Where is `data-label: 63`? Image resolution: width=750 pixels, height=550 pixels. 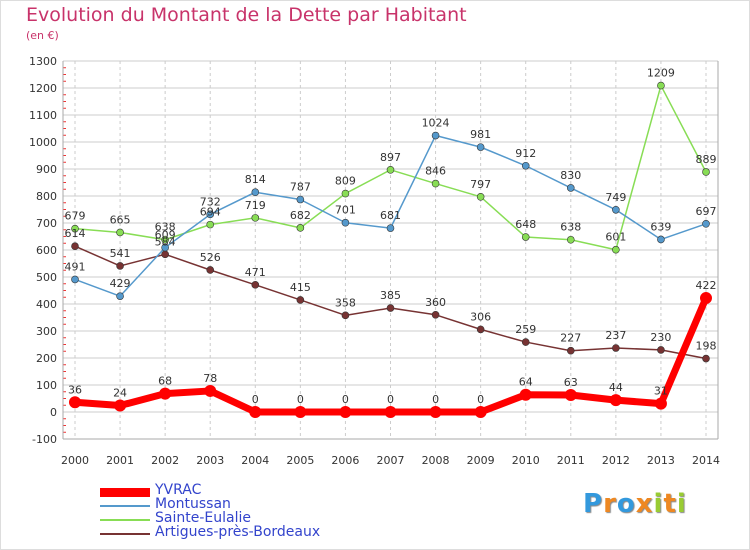 data-label: 63 is located at coordinates (571, 382).